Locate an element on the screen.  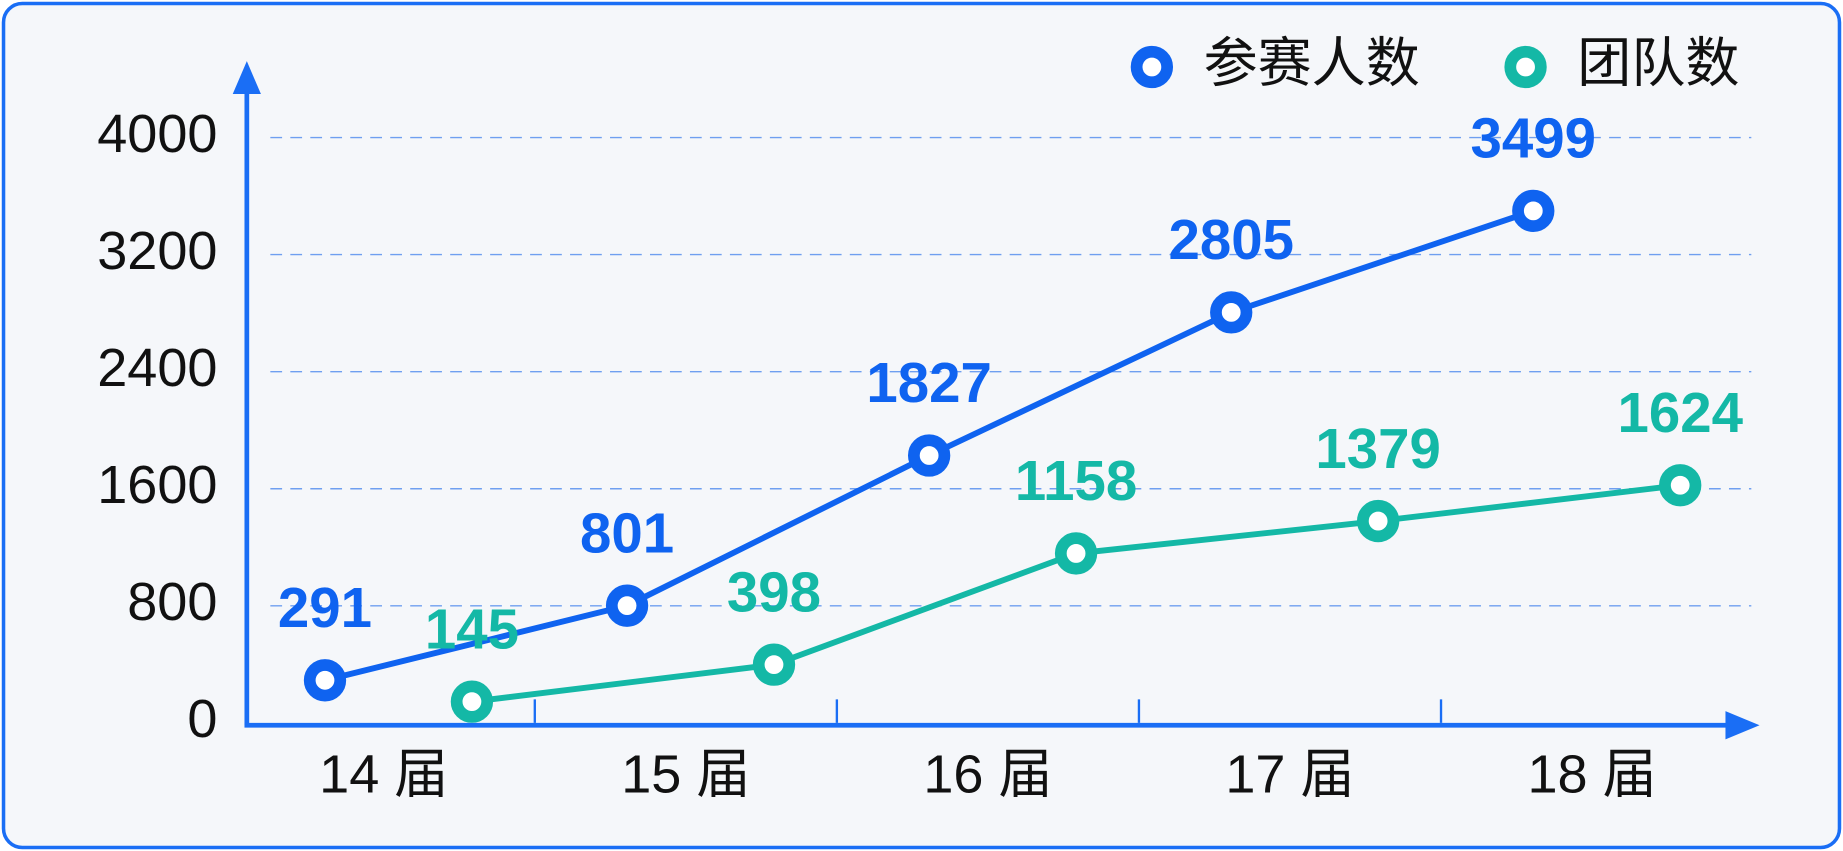
data-label: 1158 is located at coordinates (1076, 480).